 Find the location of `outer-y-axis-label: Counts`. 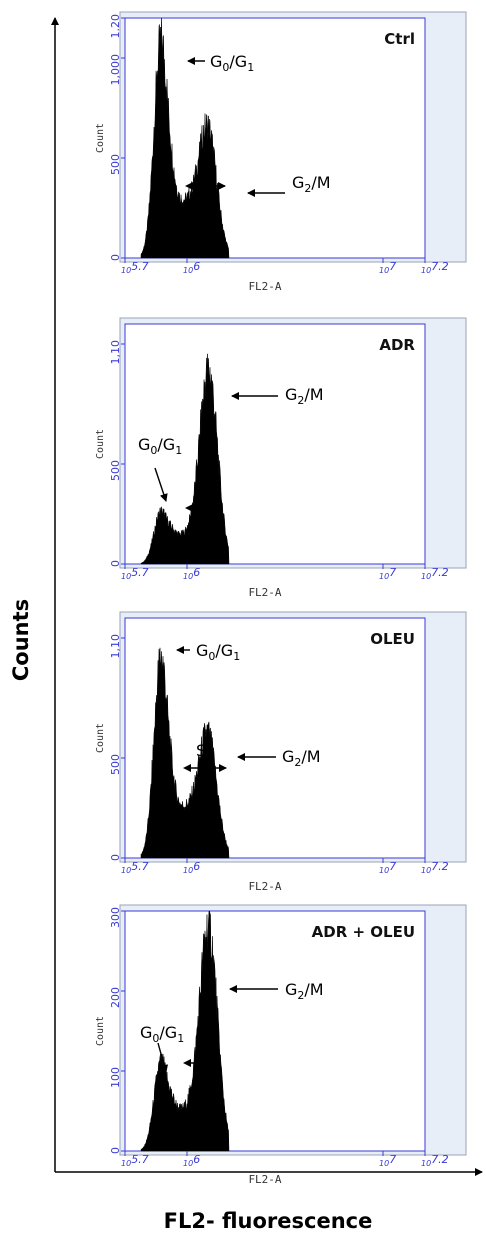

outer-y-axis-label: Counts is located at coordinates (21, 640).